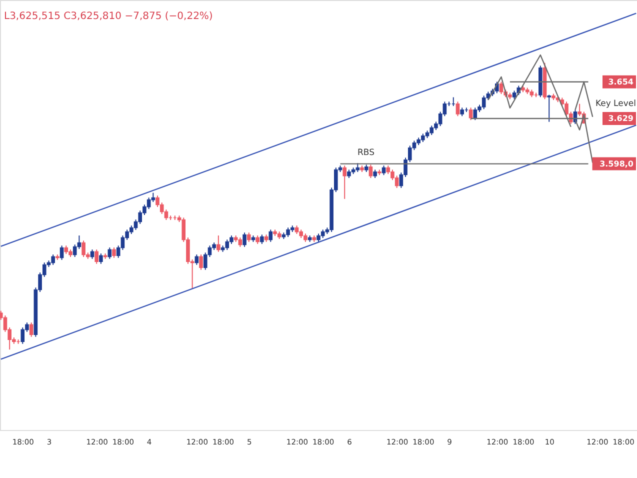 This screenshot has width=637, height=478. What do you see at coordinates (615, 104) in the screenshot?
I see `annotation: Key Level` at bounding box center [615, 104].